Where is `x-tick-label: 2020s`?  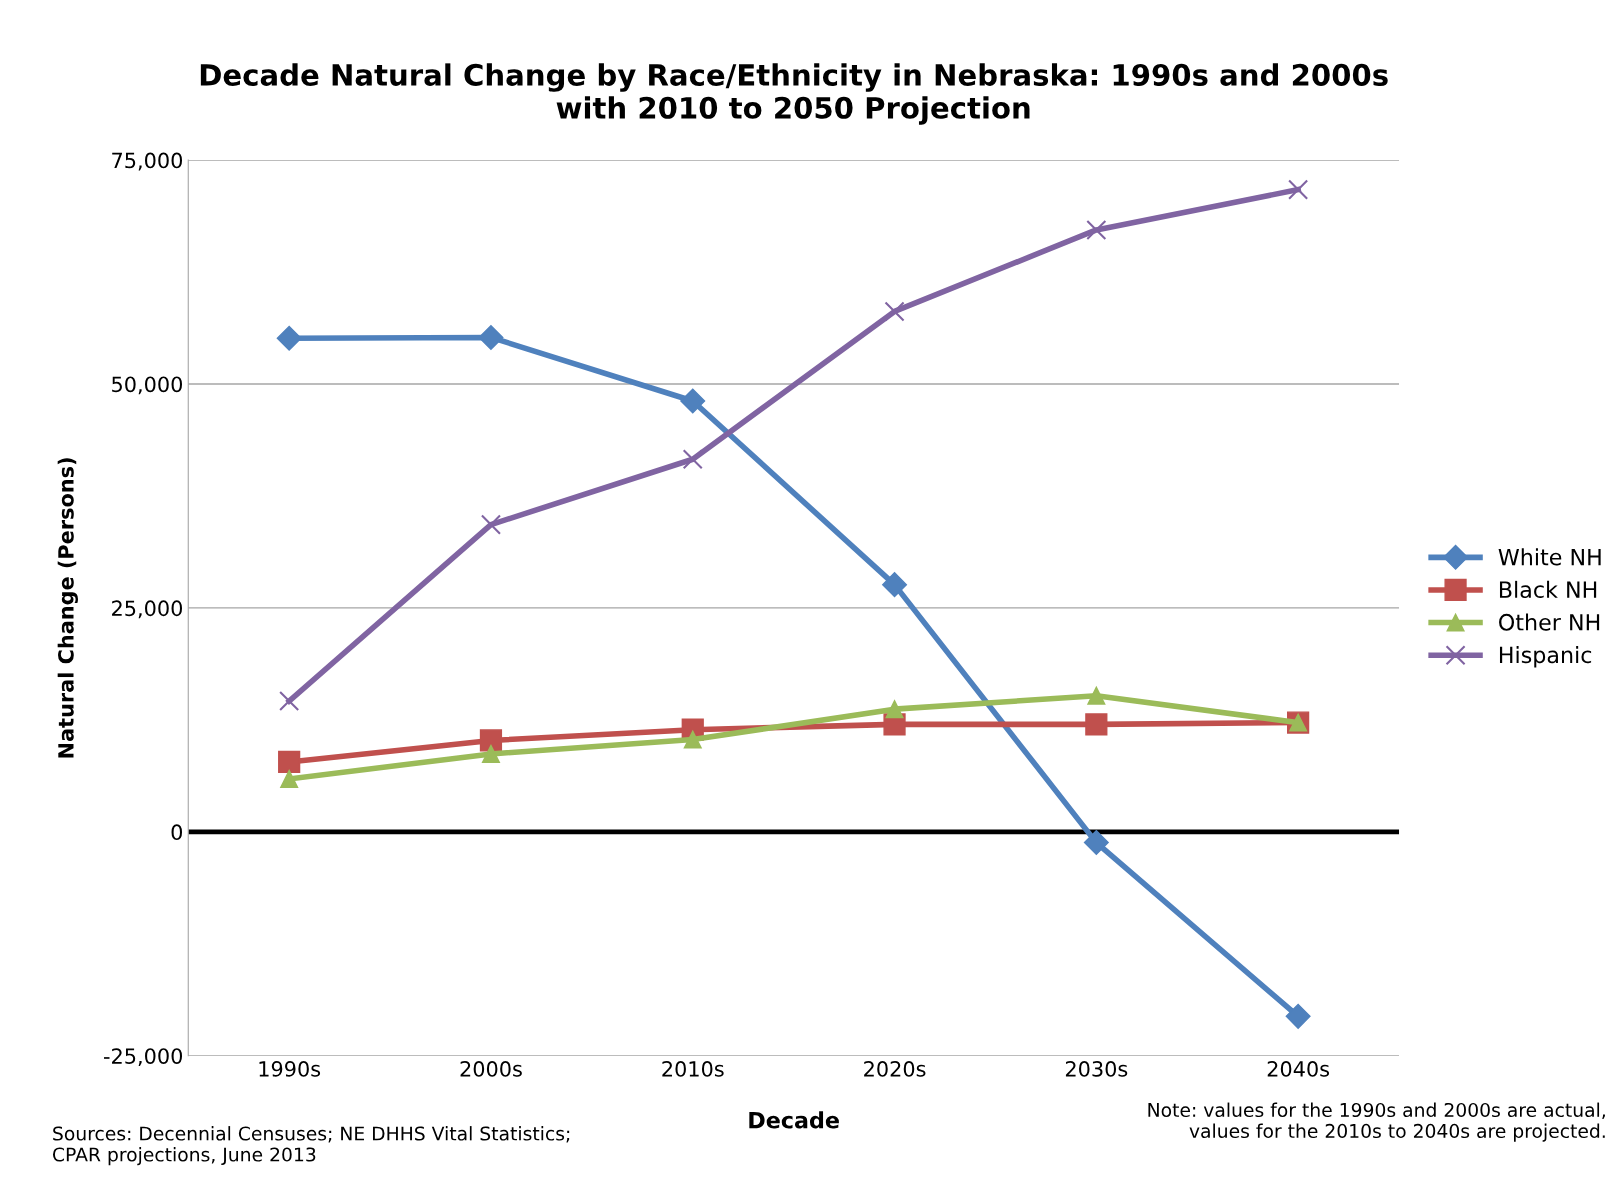
x-tick-label: 2020s is located at coordinates (895, 1069).